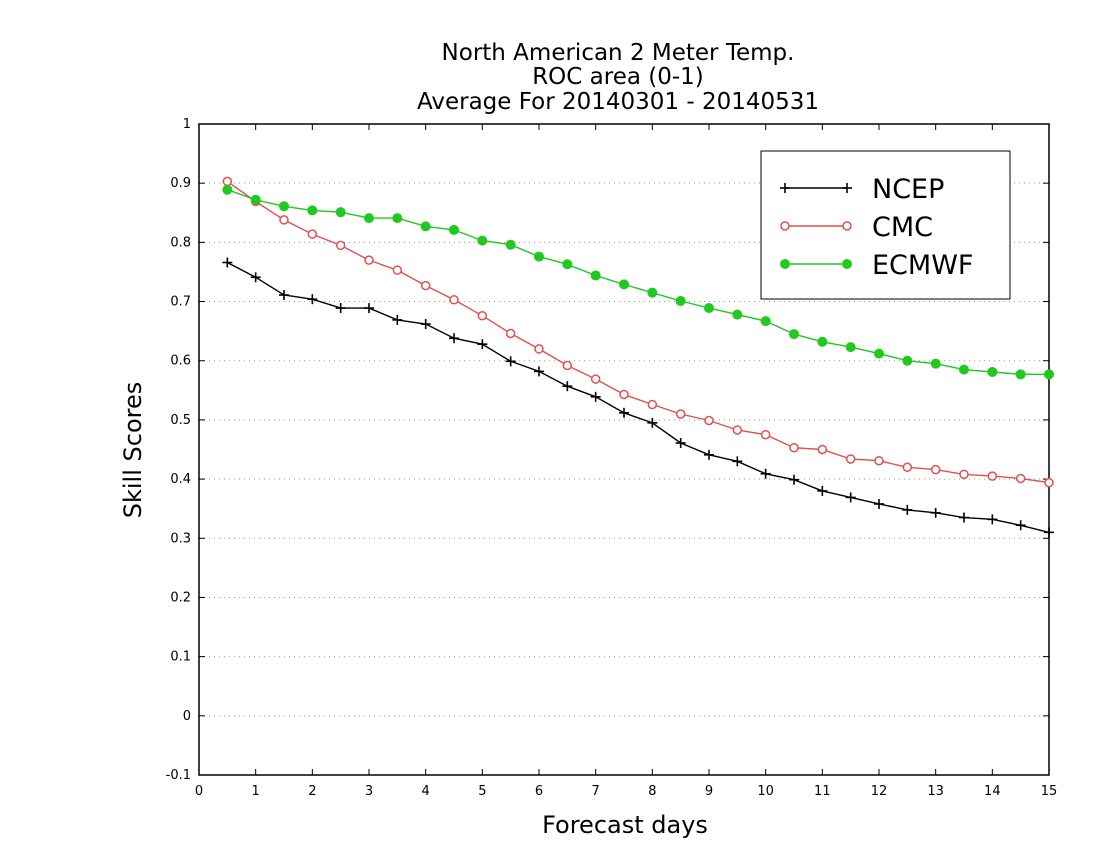  What do you see at coordinates (369, 791) in the screenshot?
I see `x-tick-label: 3` at bounding box center [369, 791].